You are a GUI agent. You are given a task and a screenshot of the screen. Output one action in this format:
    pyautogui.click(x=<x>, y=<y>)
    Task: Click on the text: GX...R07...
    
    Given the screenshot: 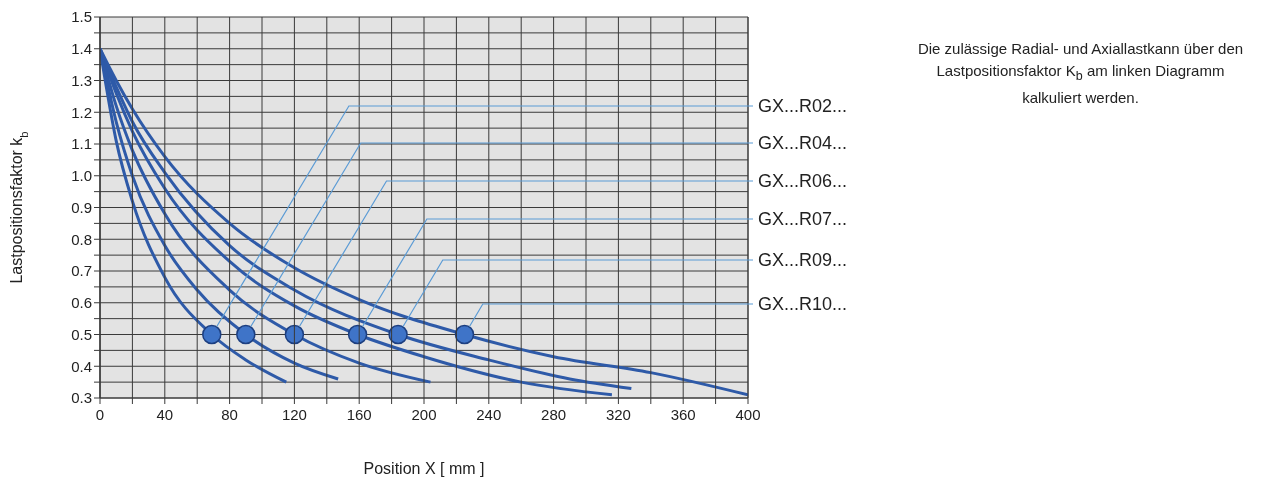 What is the action you would take?
    pyautogui.click(x=803, y=219)
    